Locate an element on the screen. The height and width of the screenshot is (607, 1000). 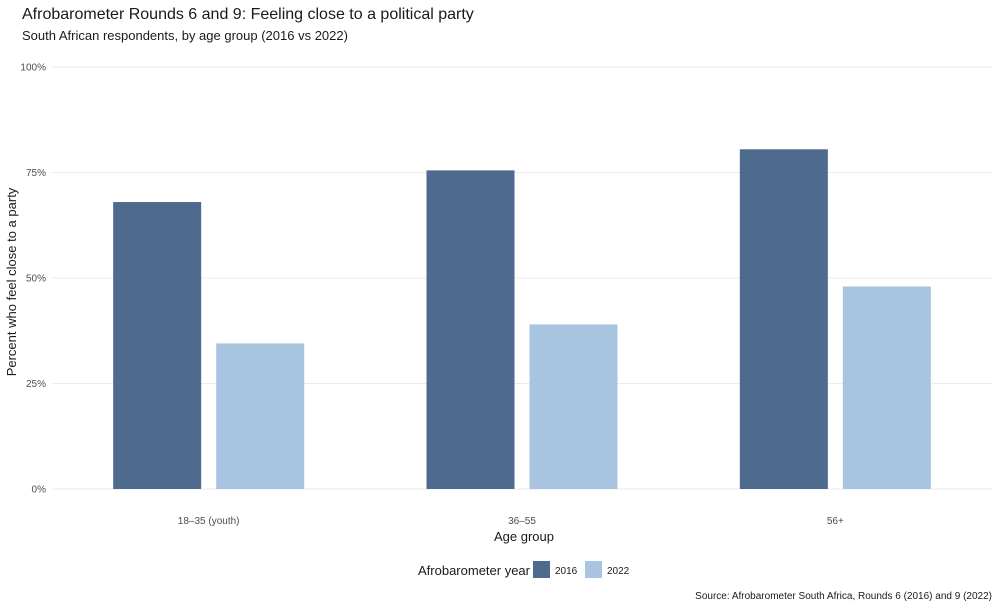
y-tick-label: 100% is located at coordinates (33, 68).